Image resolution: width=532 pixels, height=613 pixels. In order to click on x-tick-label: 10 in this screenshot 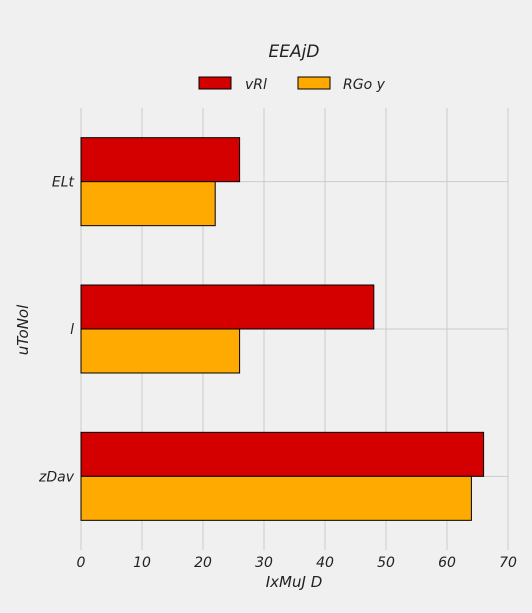, I will do `click(142, 563)`.